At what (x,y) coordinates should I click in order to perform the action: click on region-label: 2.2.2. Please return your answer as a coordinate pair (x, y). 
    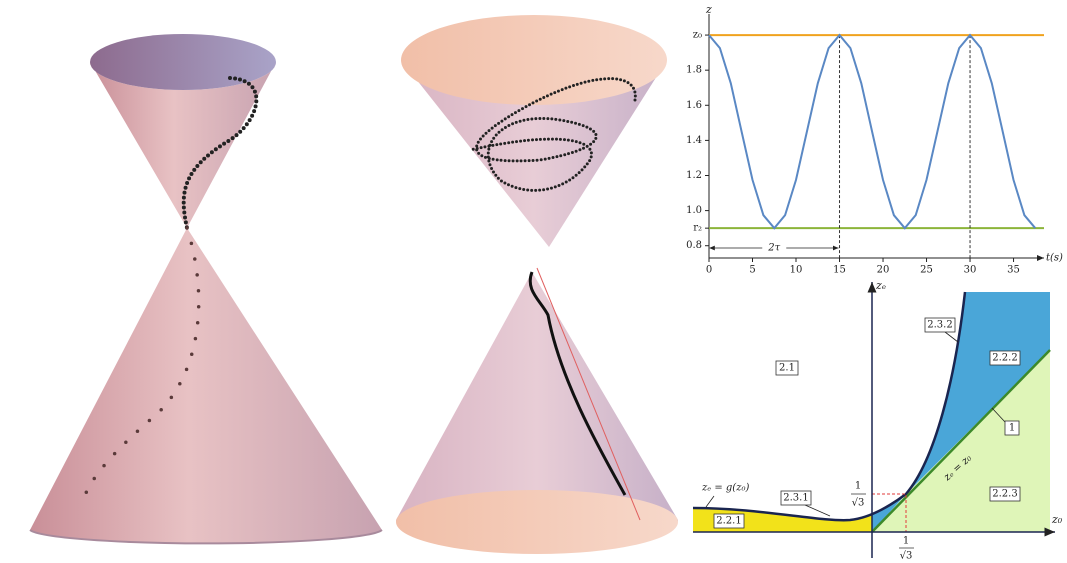
    Looking at the image, I should click on (1004, 358).